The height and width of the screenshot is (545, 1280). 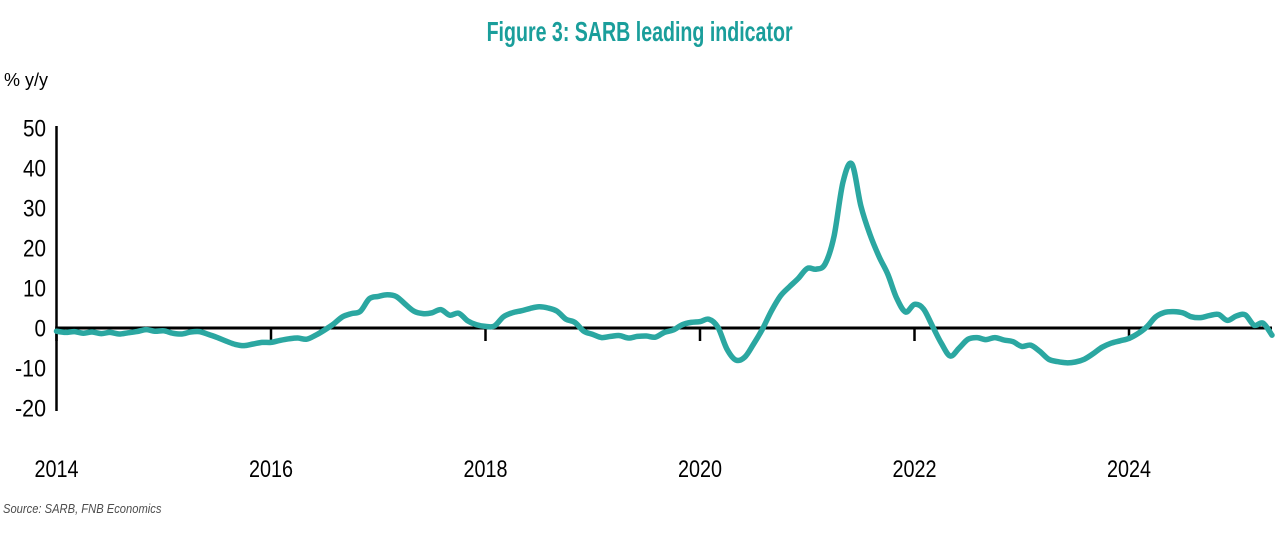 I want to click on x-tick-label: 2024, so click(x=1129, y=469).